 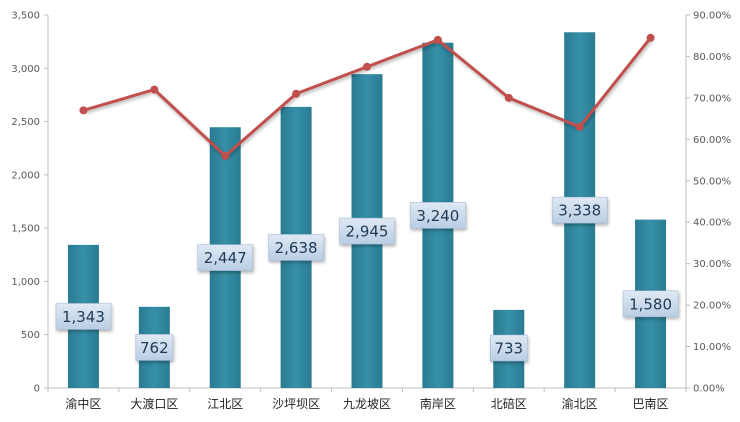 I want to click on data-label: 762, so click(x=154, y=348).